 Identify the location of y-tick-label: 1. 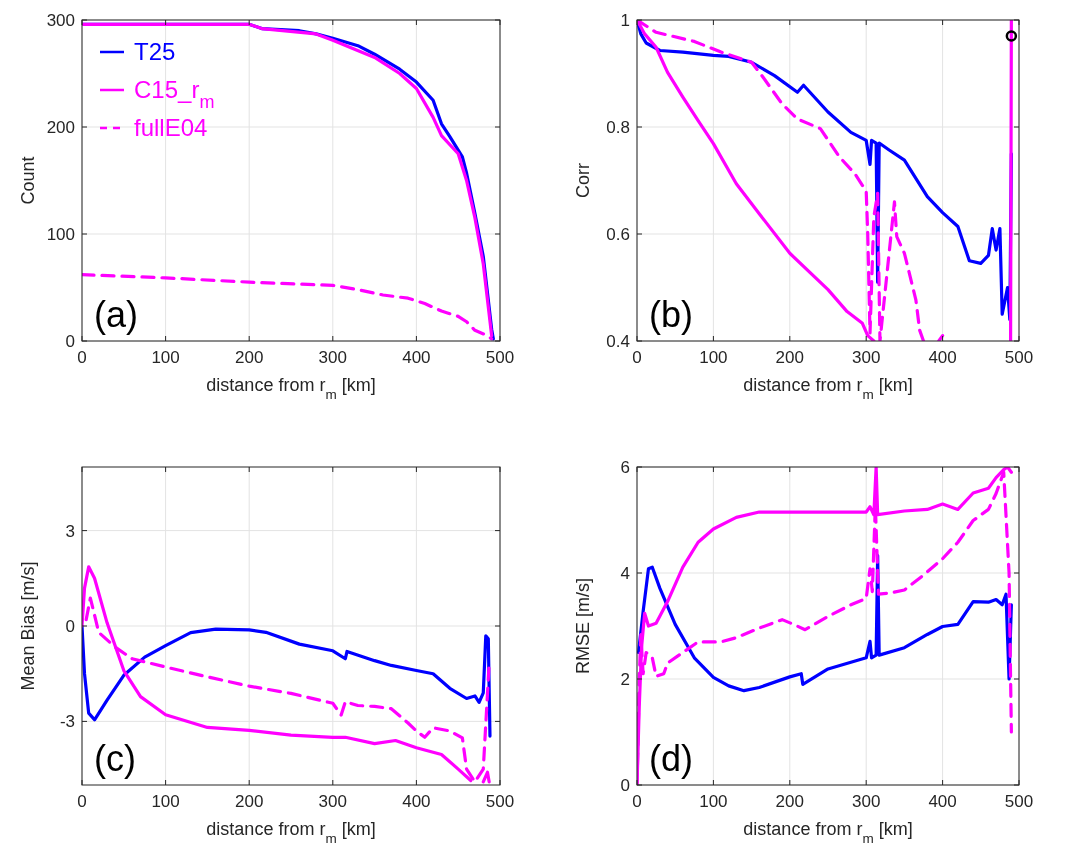
(625, 20).